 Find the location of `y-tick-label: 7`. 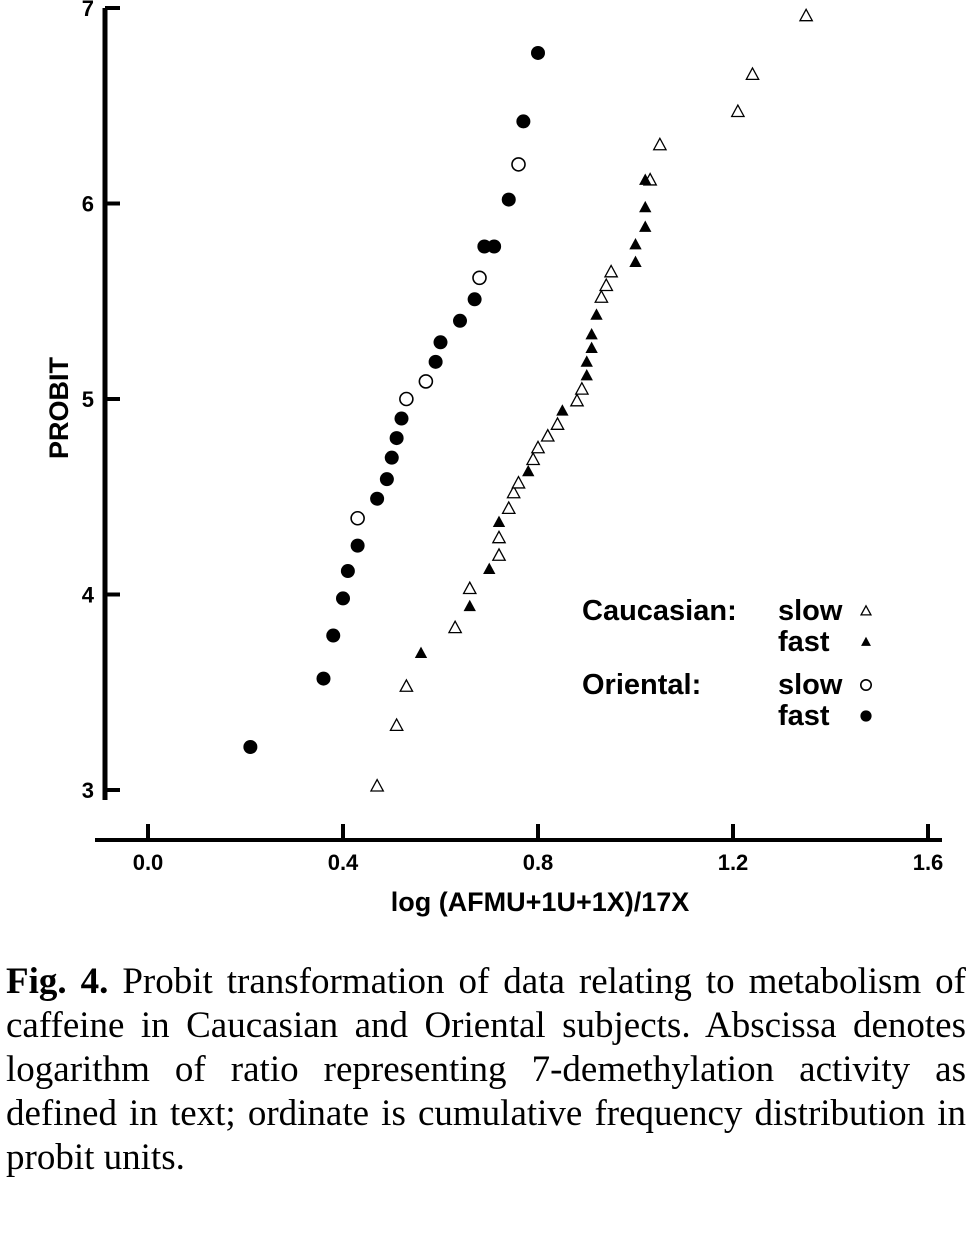

y-tick-label: 7 is located at coordinates (88, 10).